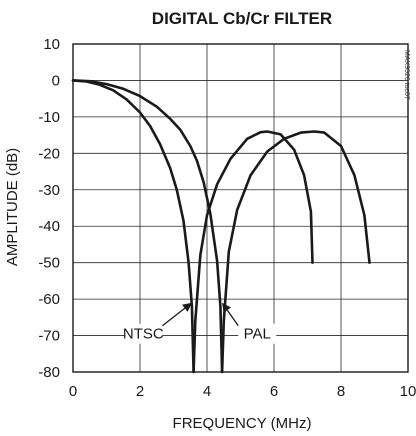 Image resolution: width=416 pixels, height=436 pixels. I want to click on x-tick-label: 10, so click(408, 391).